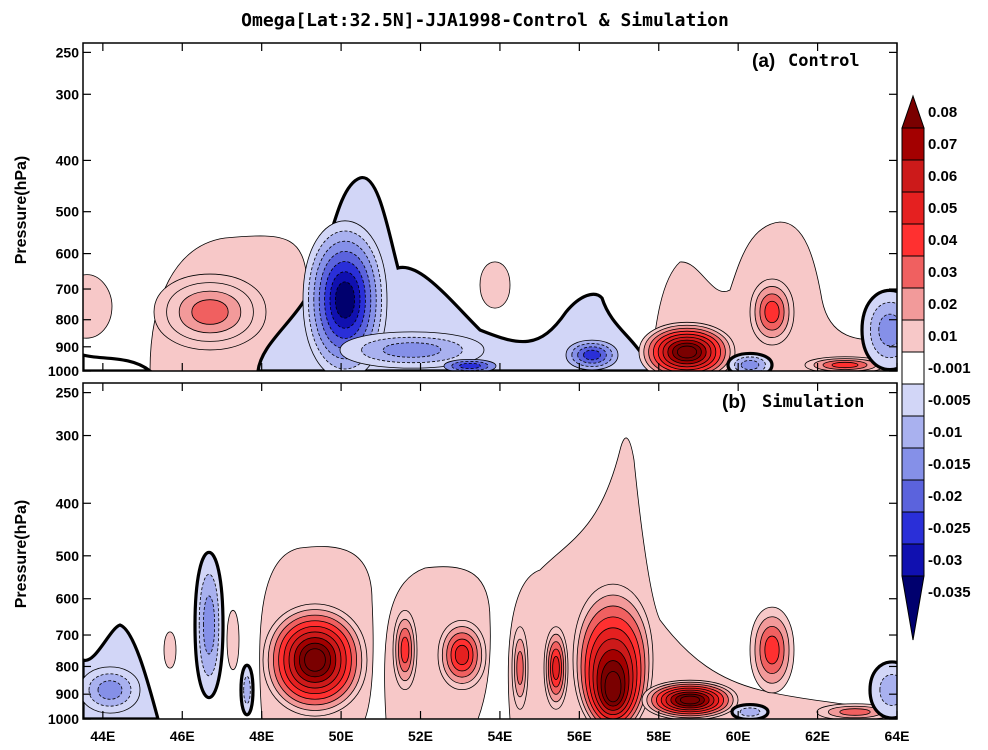 Image resolution: width=988 pixels, height=750 pixels. I want to click on colorbar-label: 0.06, so click(942, 176).